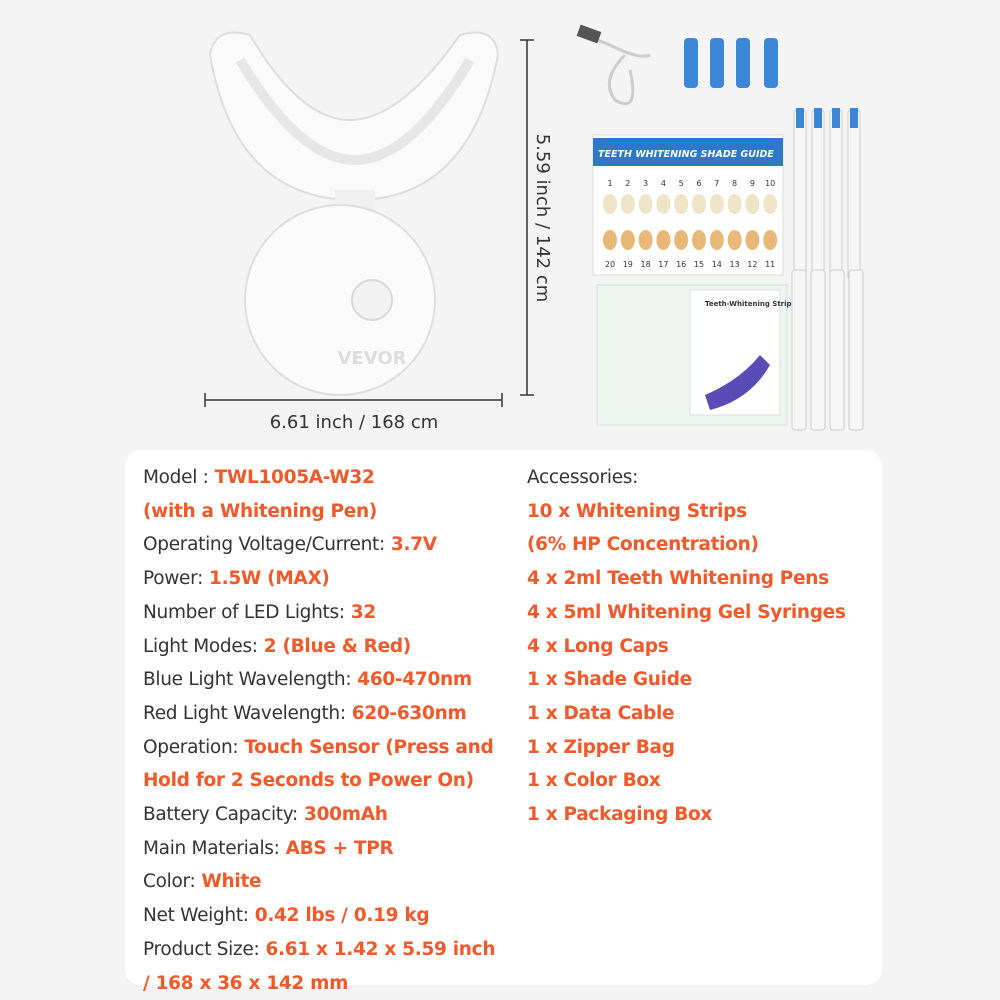 Image resolution: width=1000 pixels, height=1000 pixels. Describe the element at coordinates (731, 63) in the screenshot. I see `caps` at that location.